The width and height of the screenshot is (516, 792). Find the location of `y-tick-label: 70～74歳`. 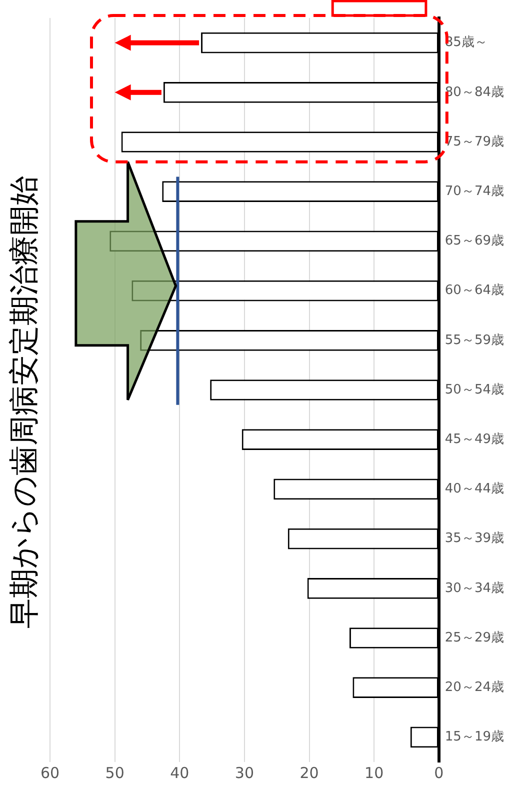

y-tick-label: 70～74歳 is located at coordinates (474, 191).